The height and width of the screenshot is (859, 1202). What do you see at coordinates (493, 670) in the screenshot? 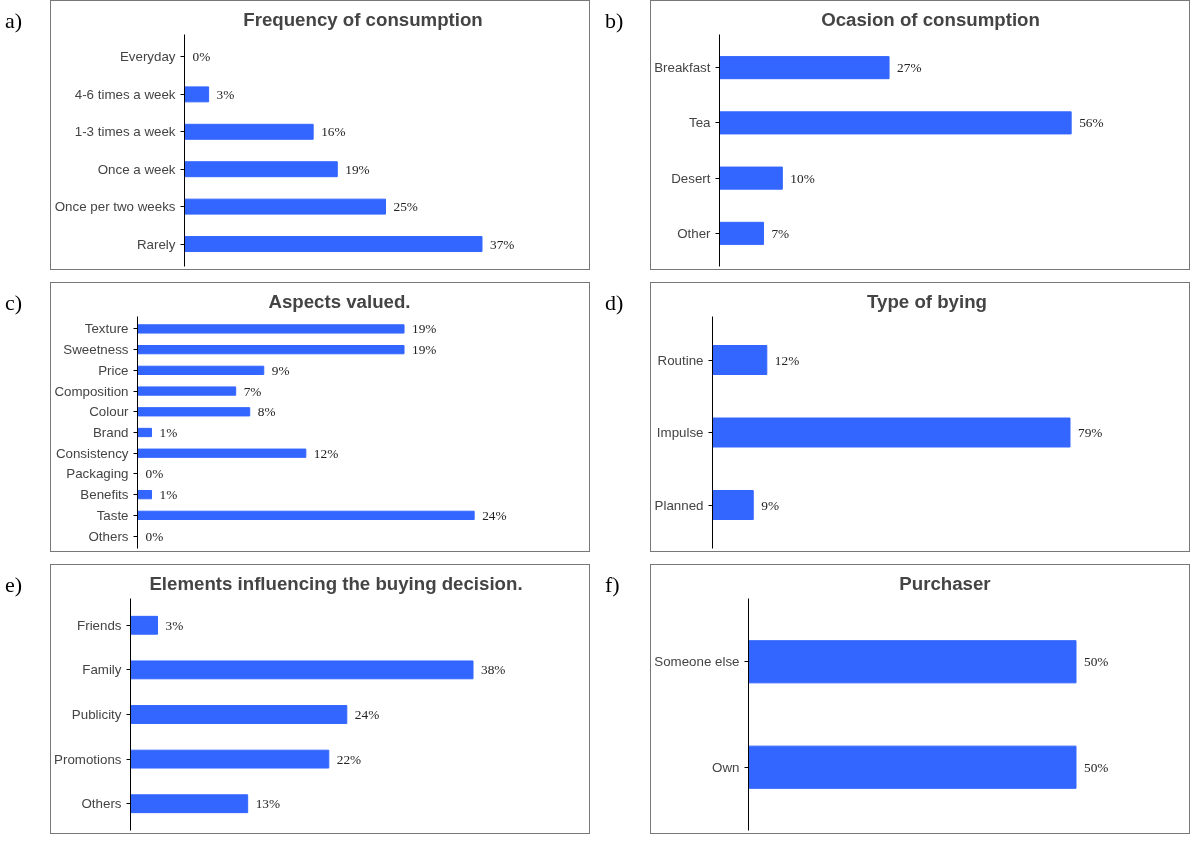
I see `data-label: 38%` at bounding box center [493, 670].